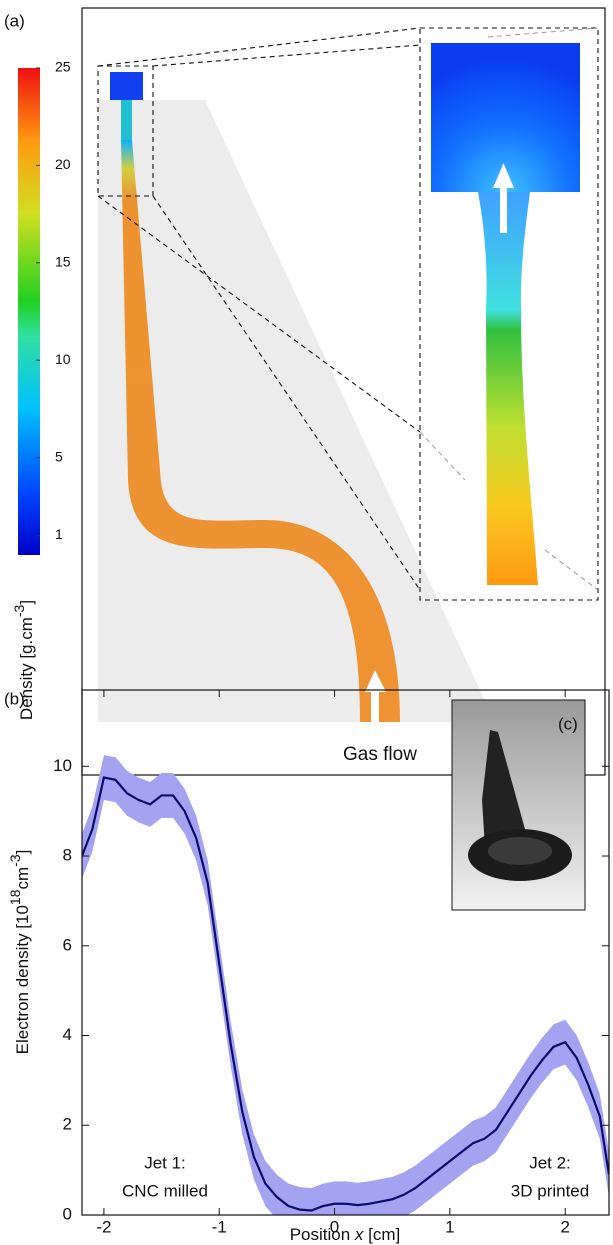 Image resolution: width=613 pixels, height=1245 pixels. What do you see at coordinates (126, 86) in the screenshot?
I see `jet-outlet` at bounding box center [126, 86].